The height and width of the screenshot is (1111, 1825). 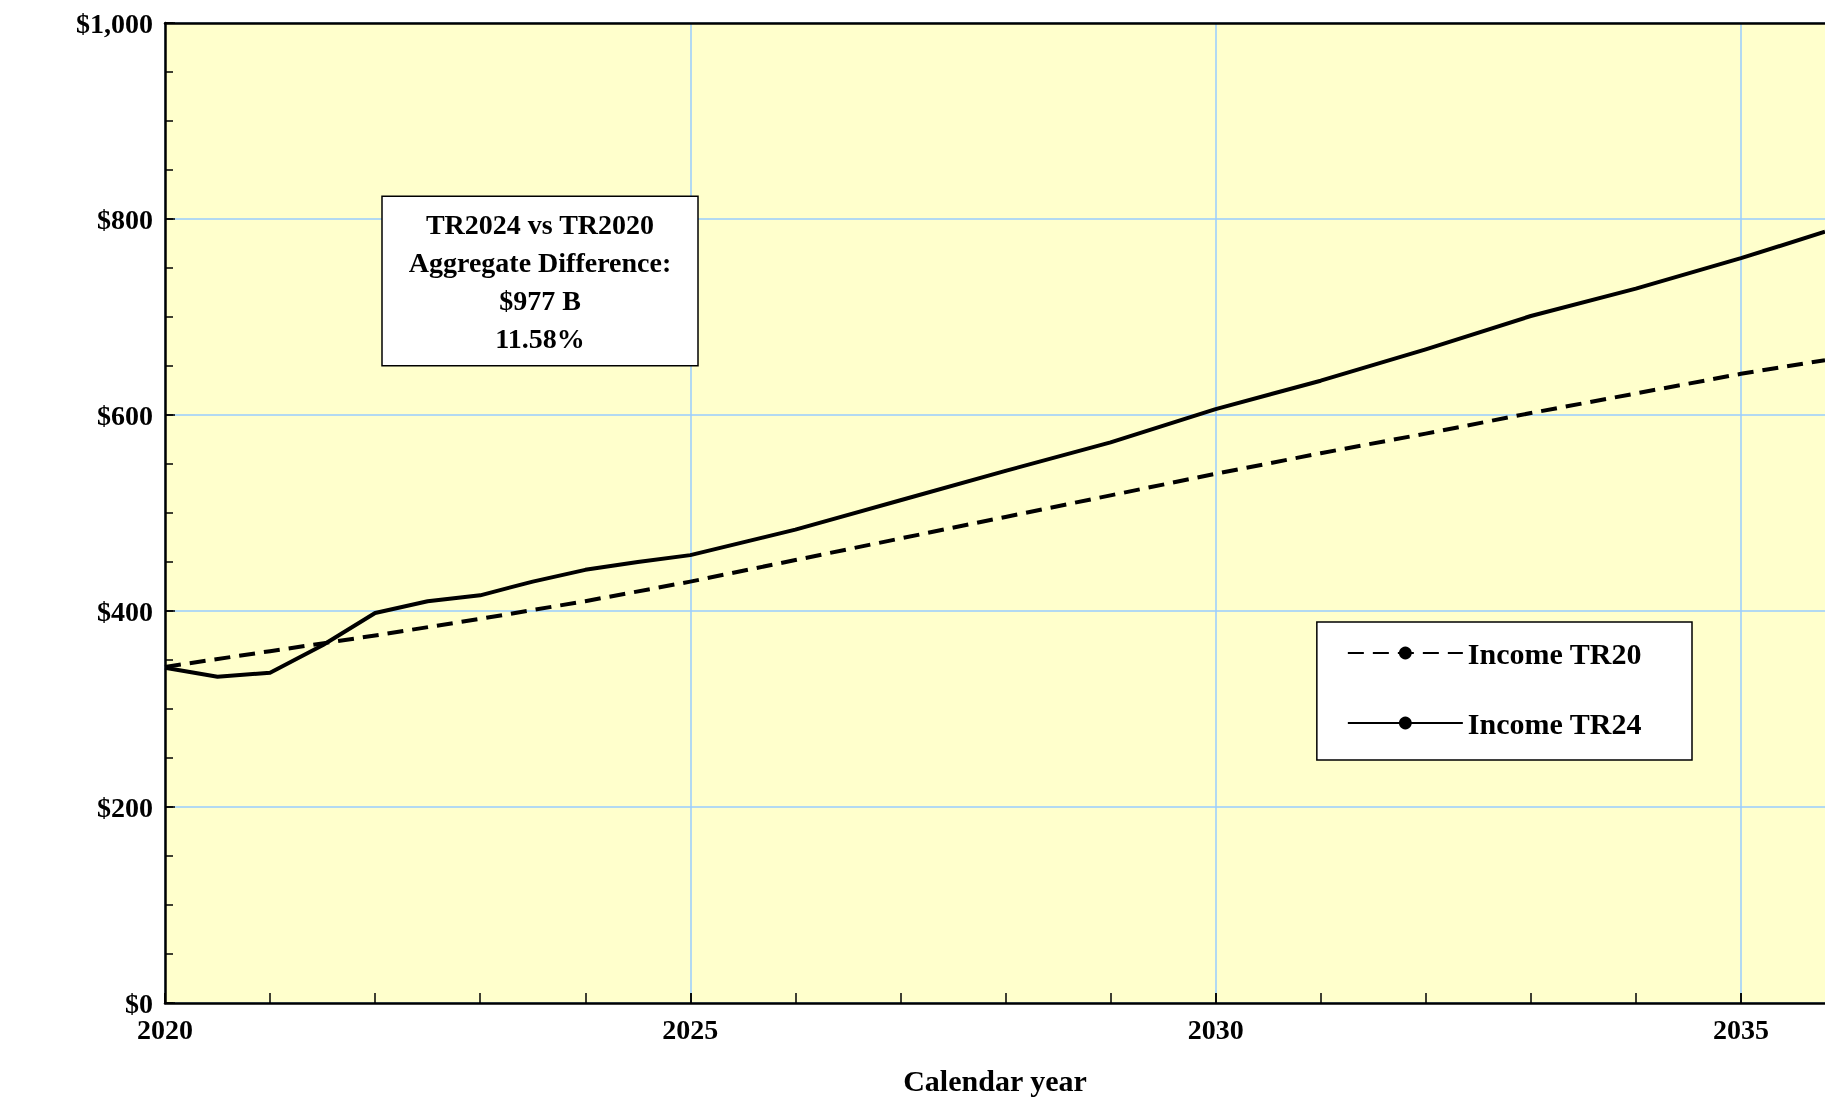 What do you see at coordinates (125, 415) in the screenshot?
I see `y-tick-label: $600` at bounding box center [125, 415].